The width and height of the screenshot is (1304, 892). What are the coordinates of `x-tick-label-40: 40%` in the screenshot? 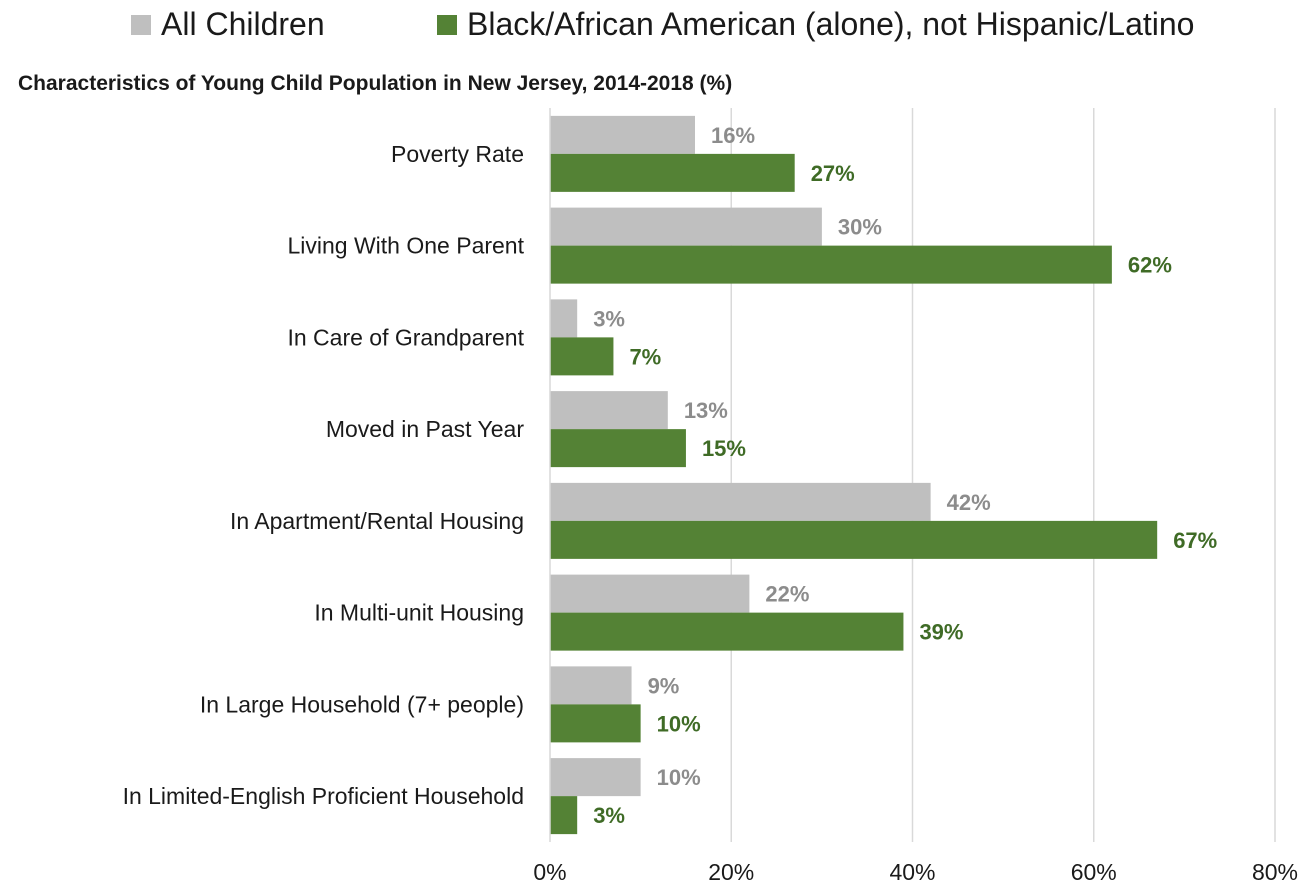 It's located at (912, 872).